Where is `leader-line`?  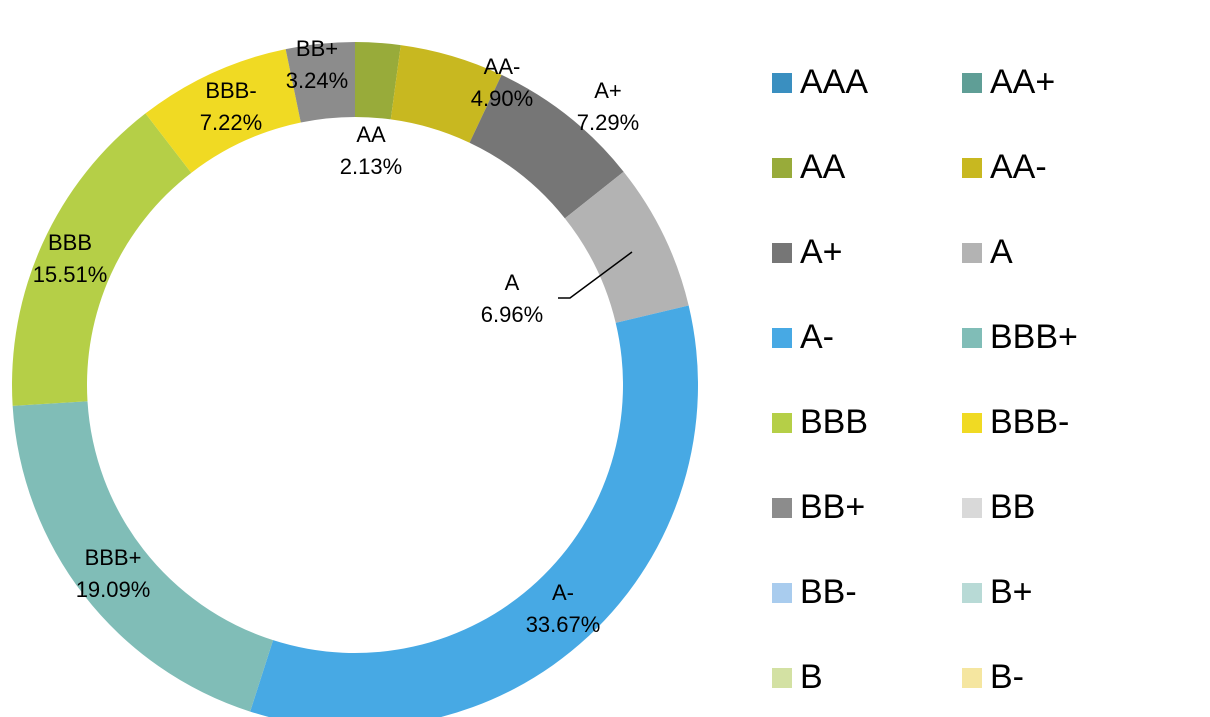
leader-line is located at coordinates (595, 275).